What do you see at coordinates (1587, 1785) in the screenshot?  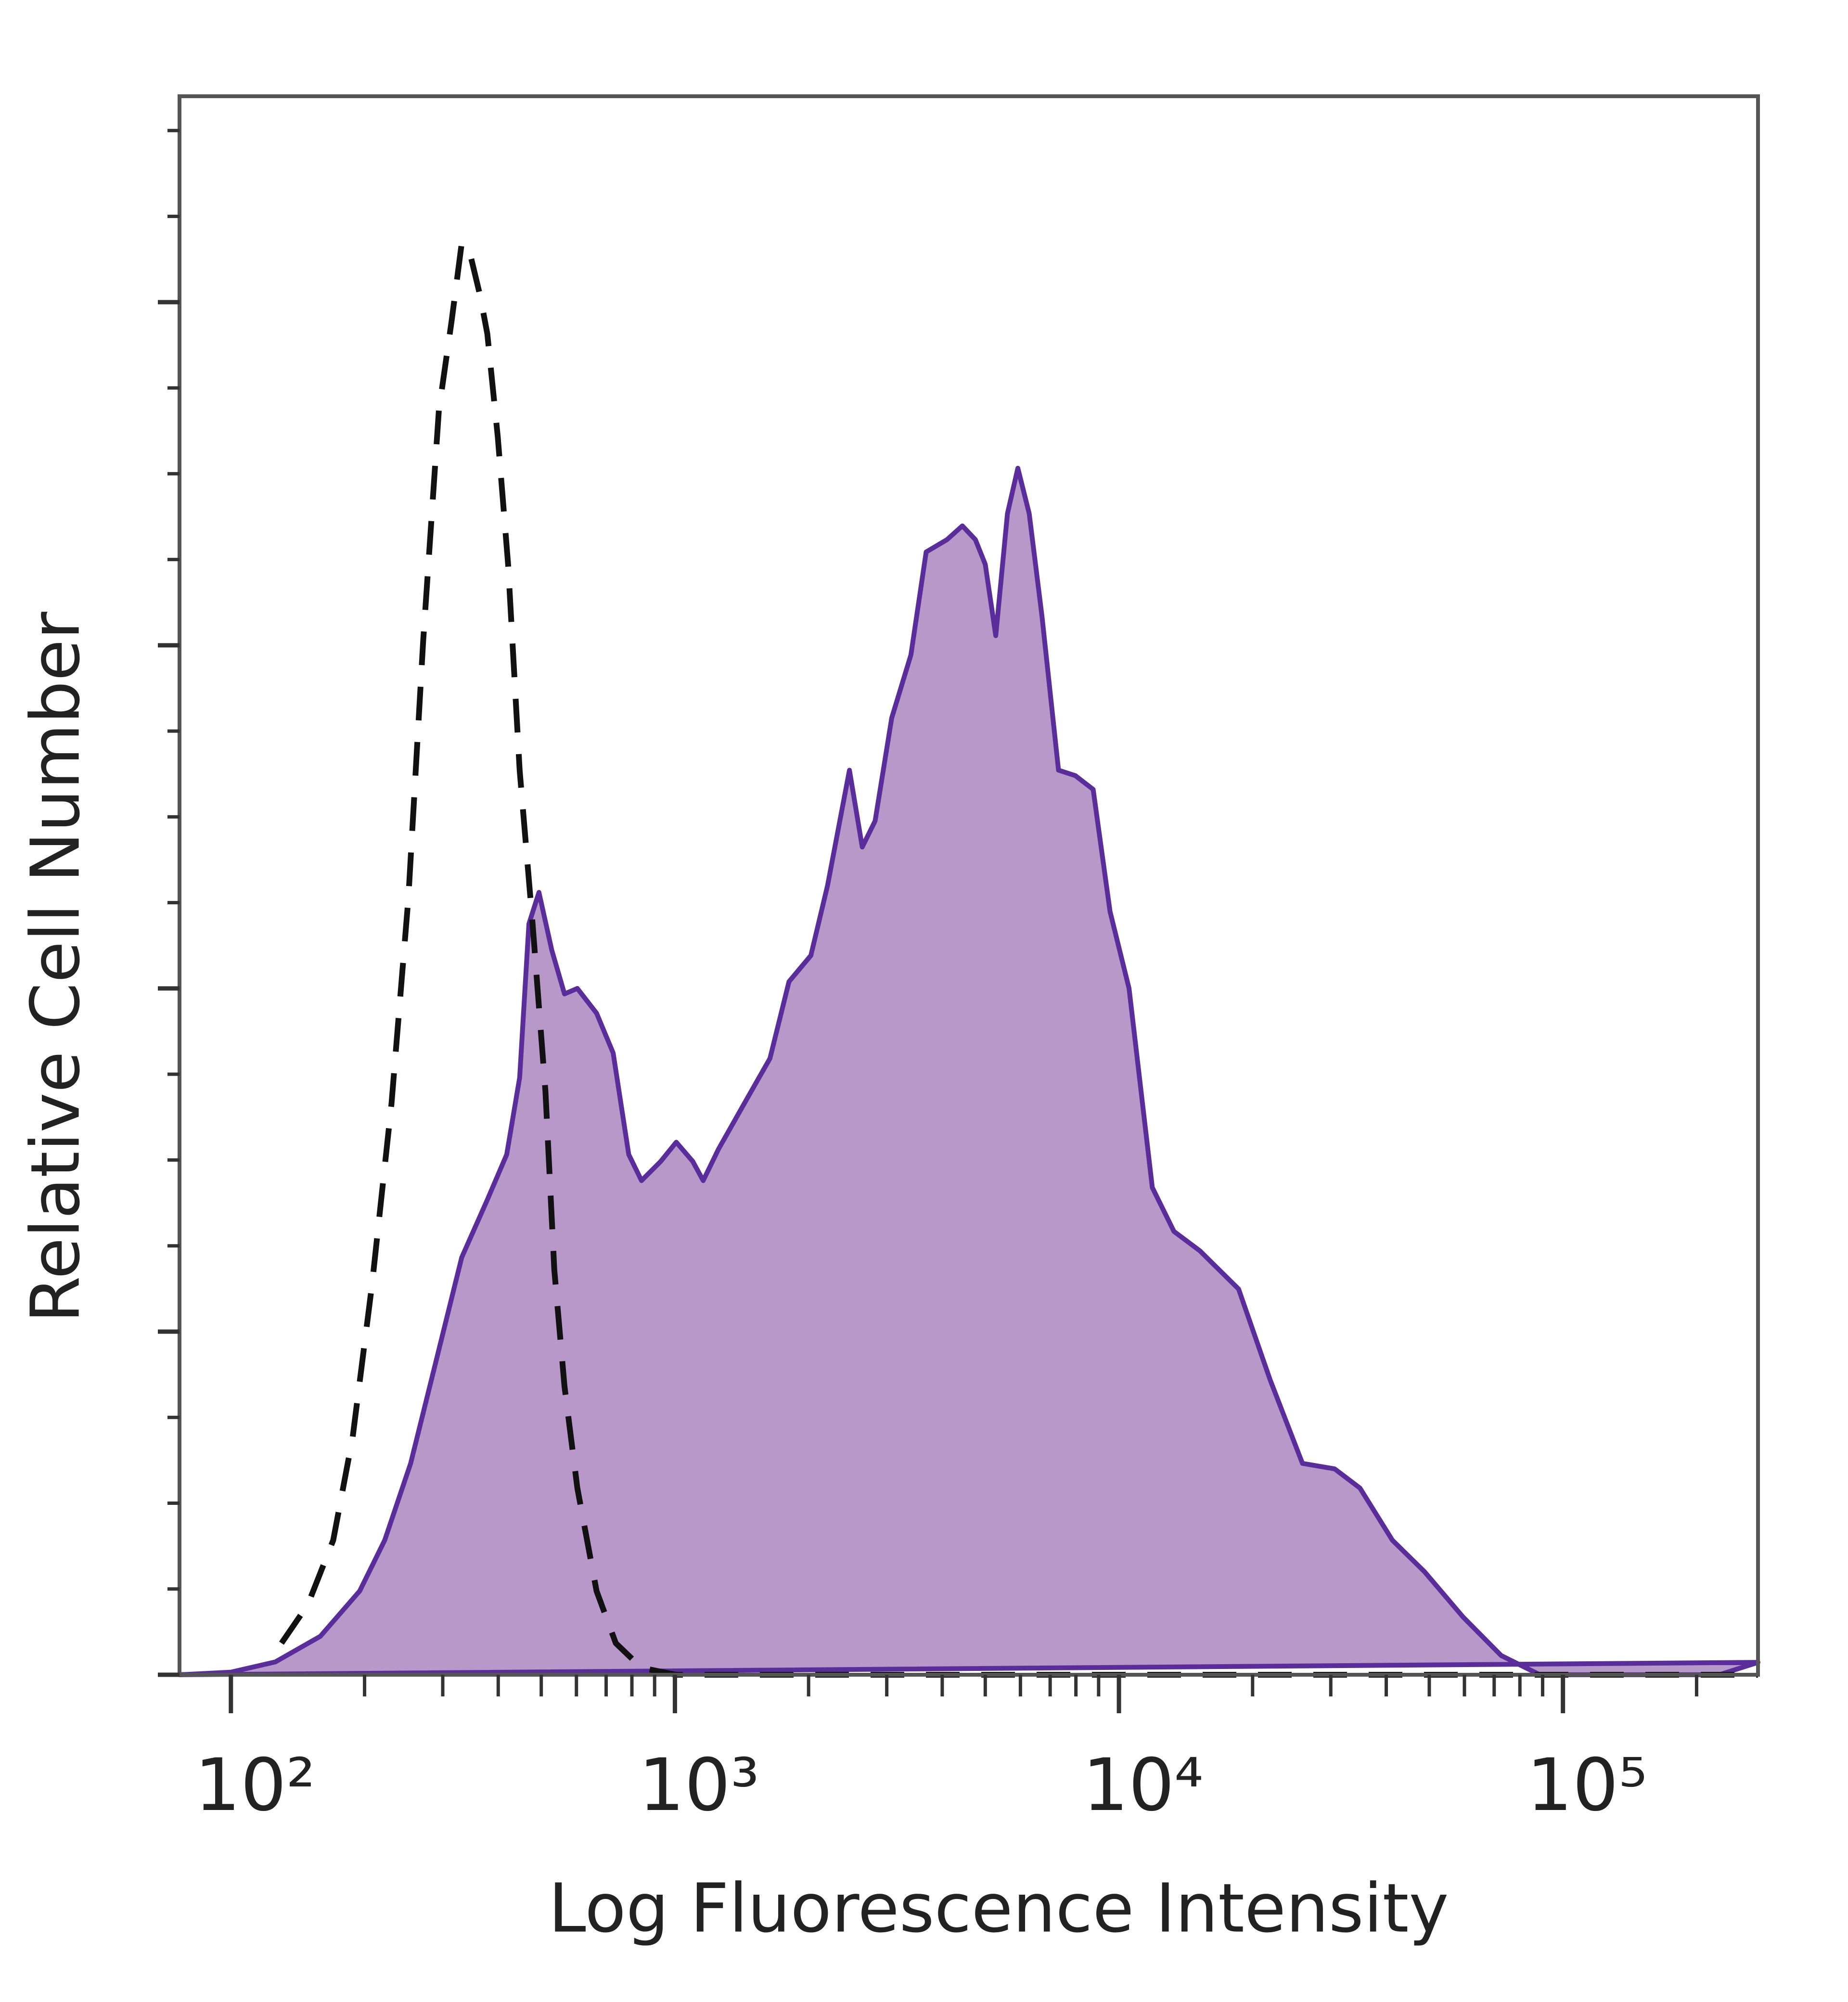 I see `x-tick-label: 10⁵` at bounding box center [1587, 1785].